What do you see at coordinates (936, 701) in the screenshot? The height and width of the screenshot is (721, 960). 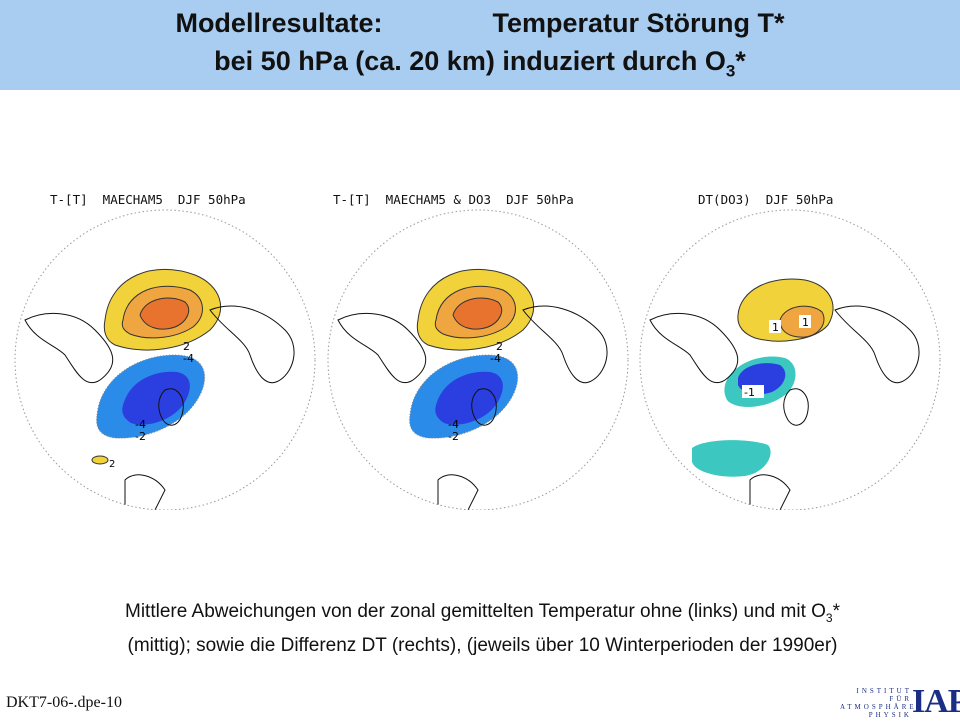 I see `logo-abbr: IAP` at bounding box center [936, 701].